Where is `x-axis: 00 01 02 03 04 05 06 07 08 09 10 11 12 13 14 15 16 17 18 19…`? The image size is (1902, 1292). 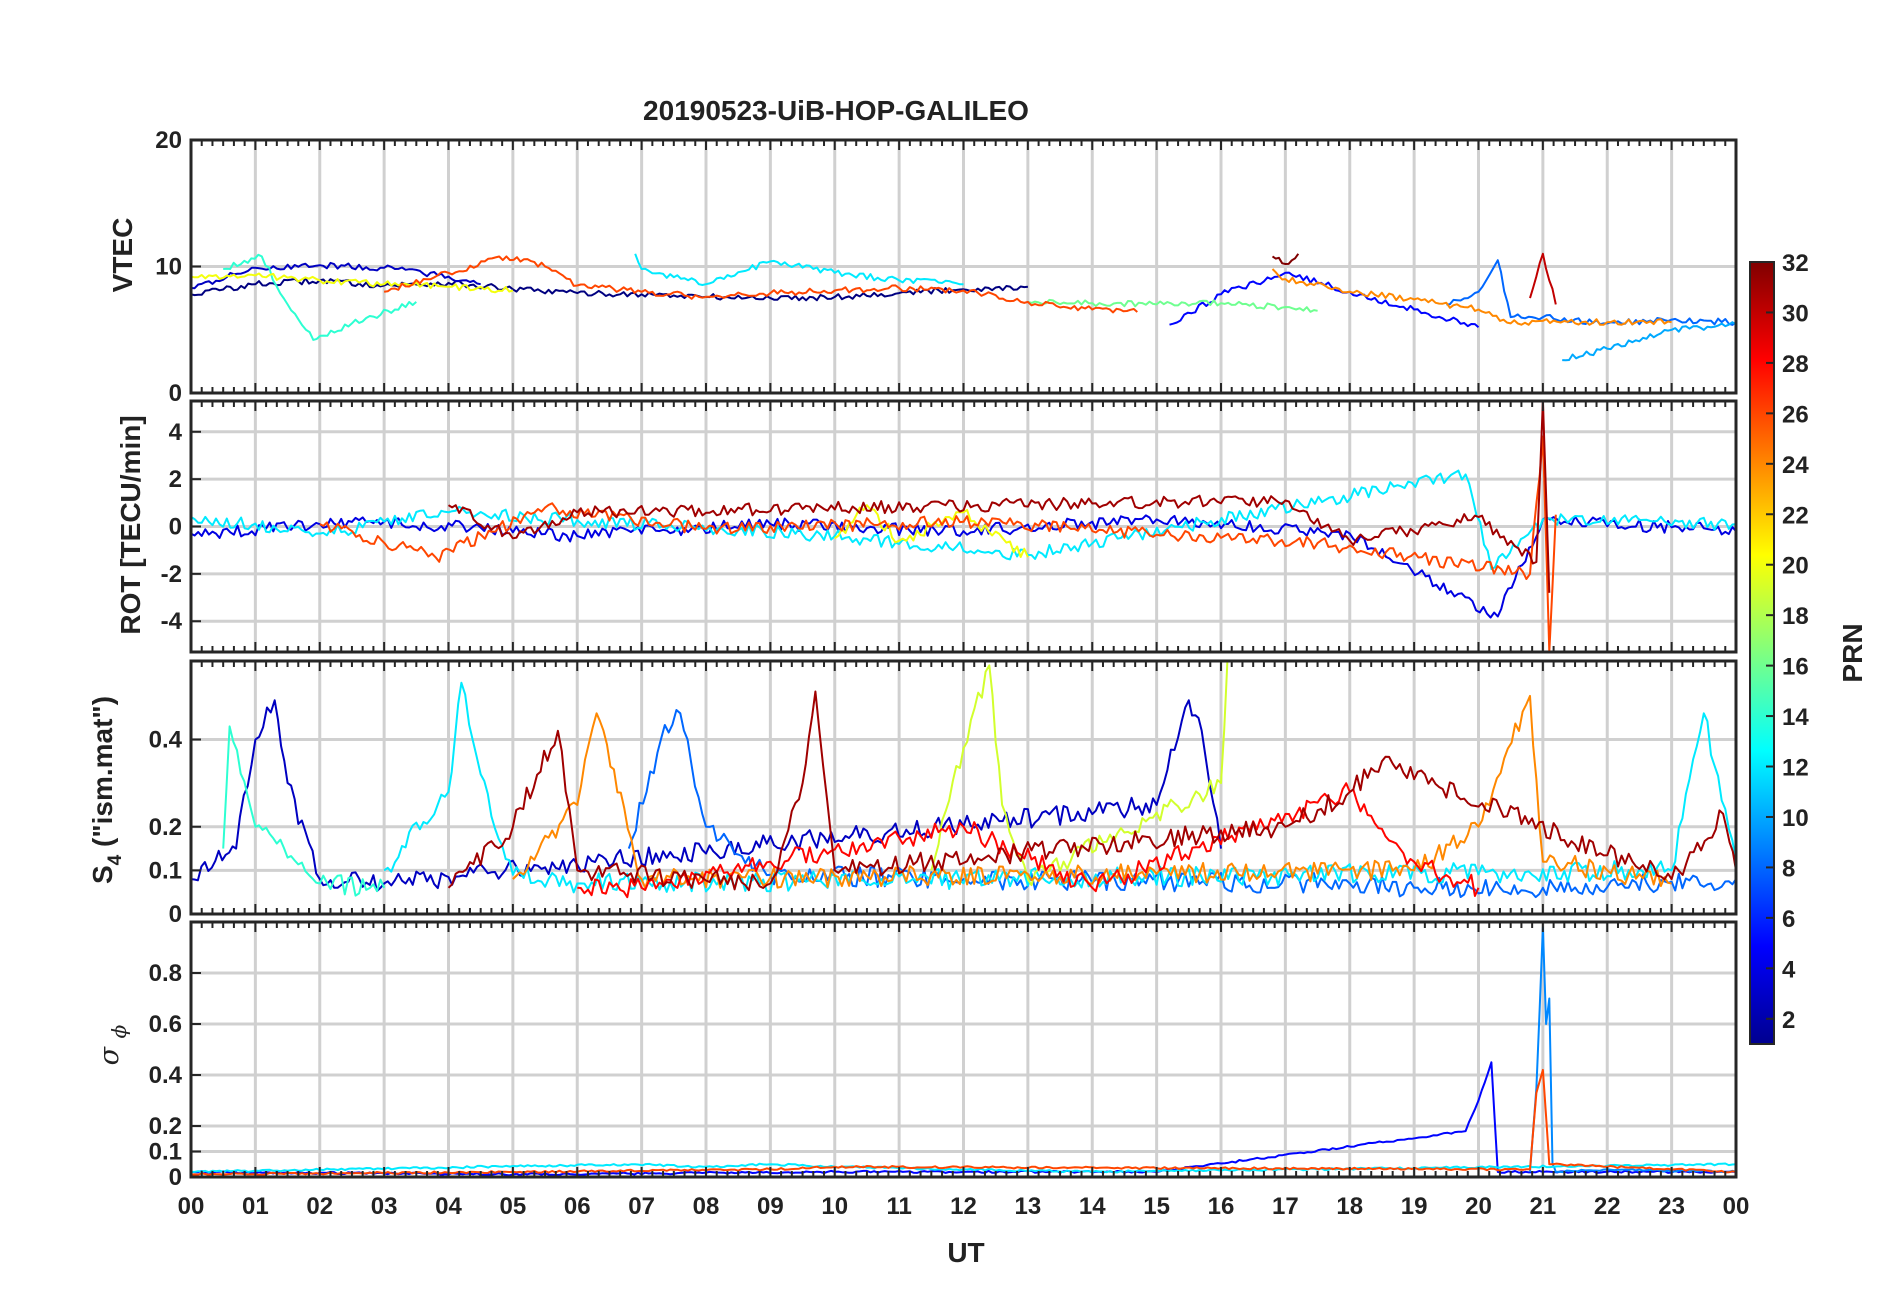 x-axis: 00 01 02 03 04 05 06 07 08 09 10 11 12 13 14 15 16 17 18 19… is located at coordinates (964, 1206).